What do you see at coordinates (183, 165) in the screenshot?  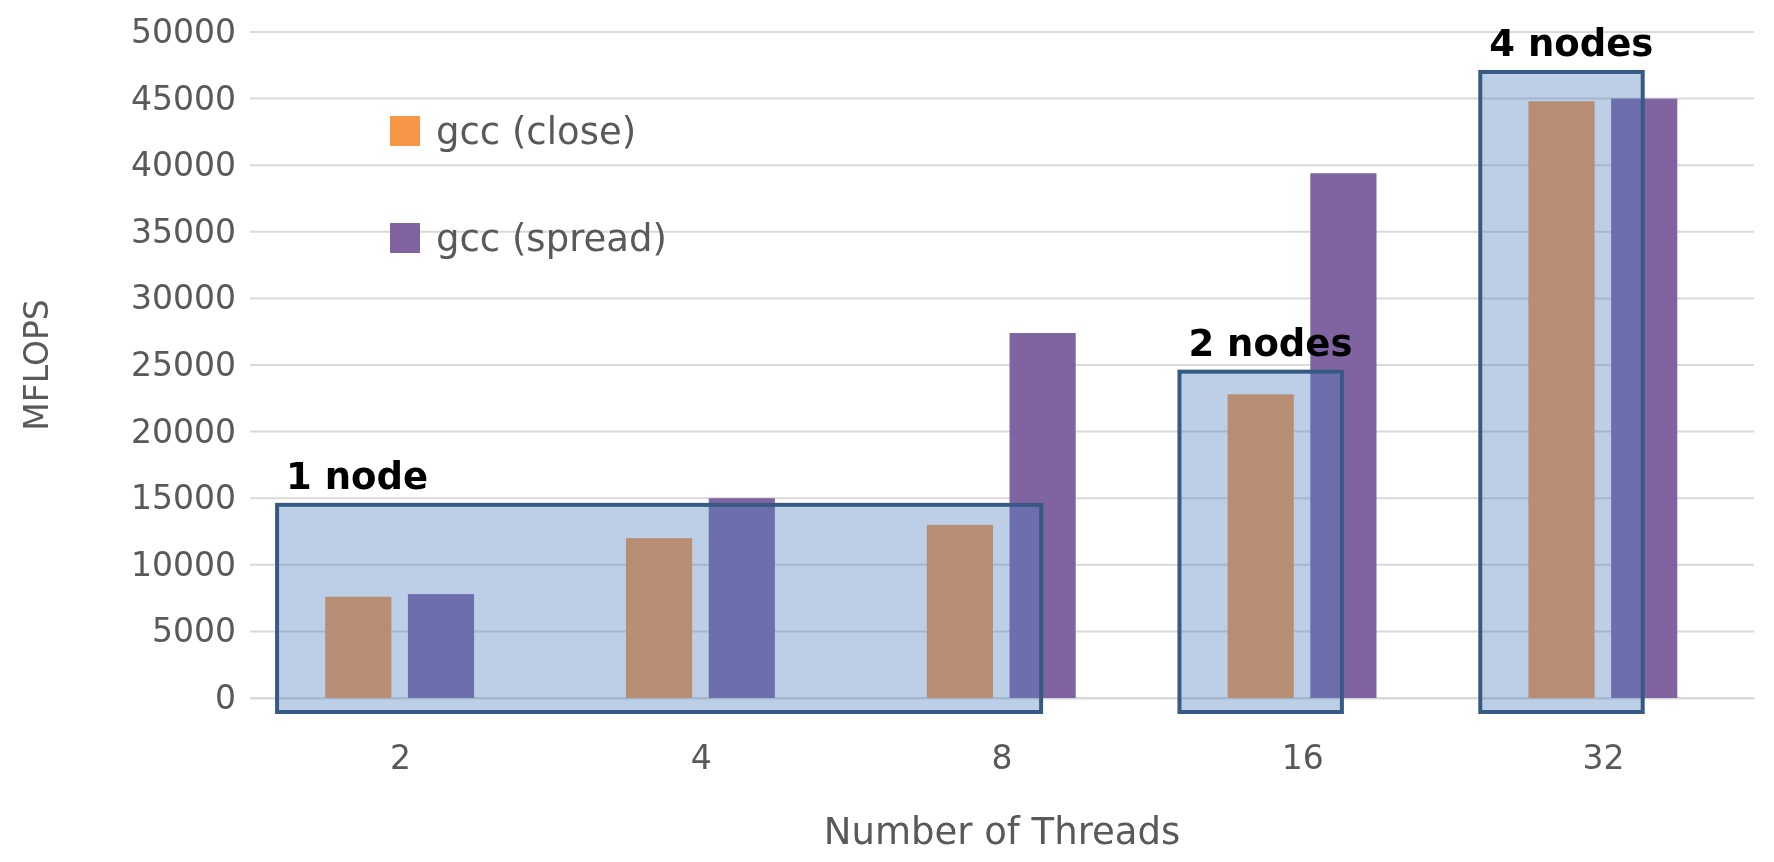 I see `y-tick-label: 40000` at bounding box center [183, 165].